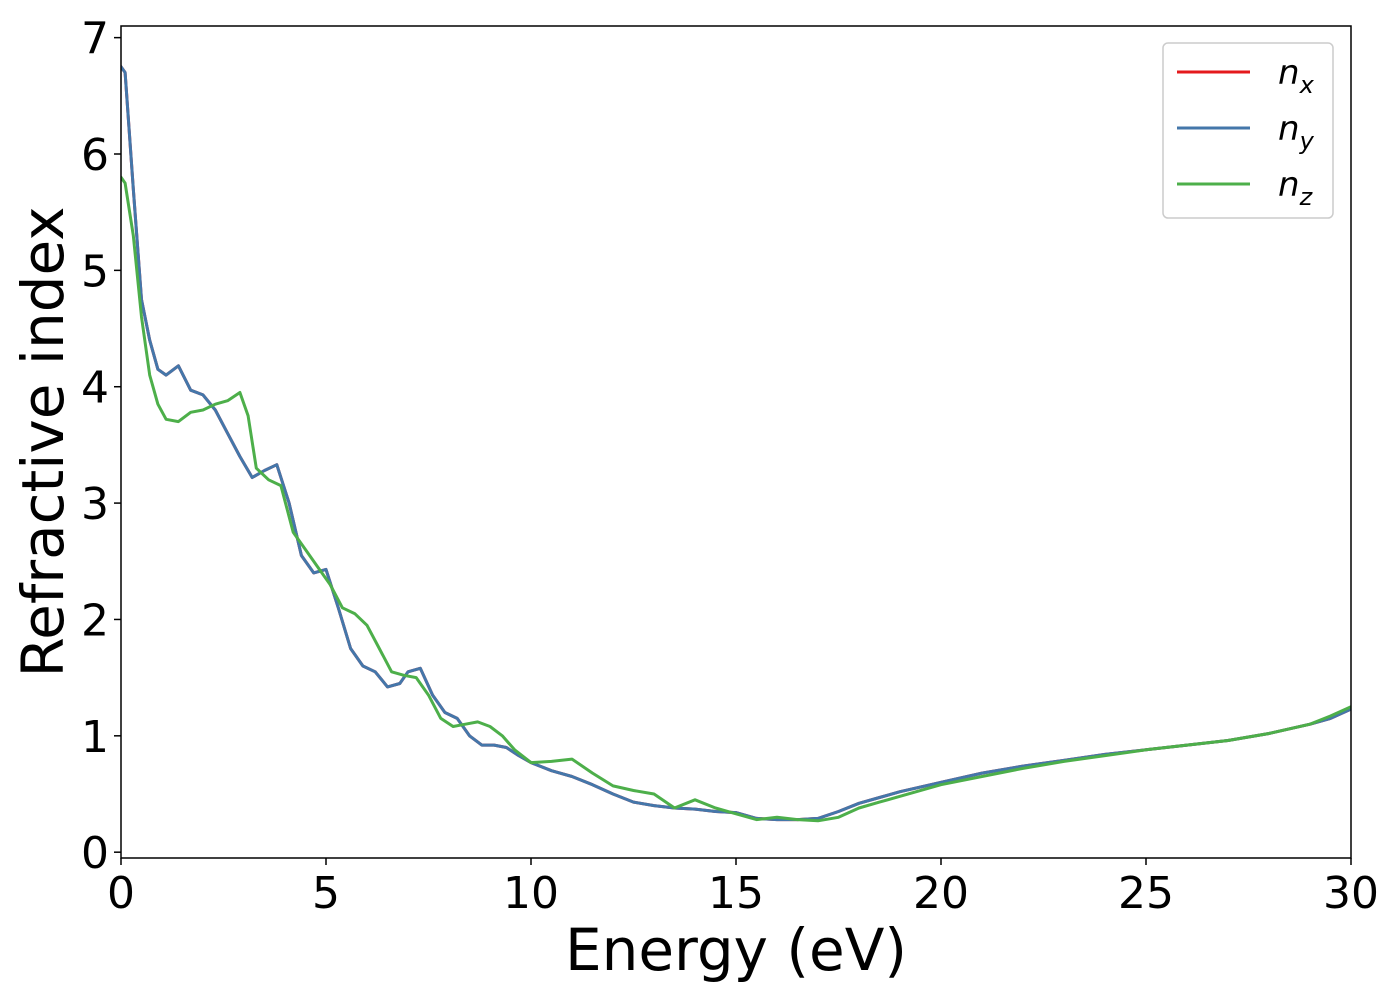 This screenshot has height=1000, width=1400. Describe the element at coordinates (95, 388) in the screenshot. I see `y-tick-label: 4` at that location.